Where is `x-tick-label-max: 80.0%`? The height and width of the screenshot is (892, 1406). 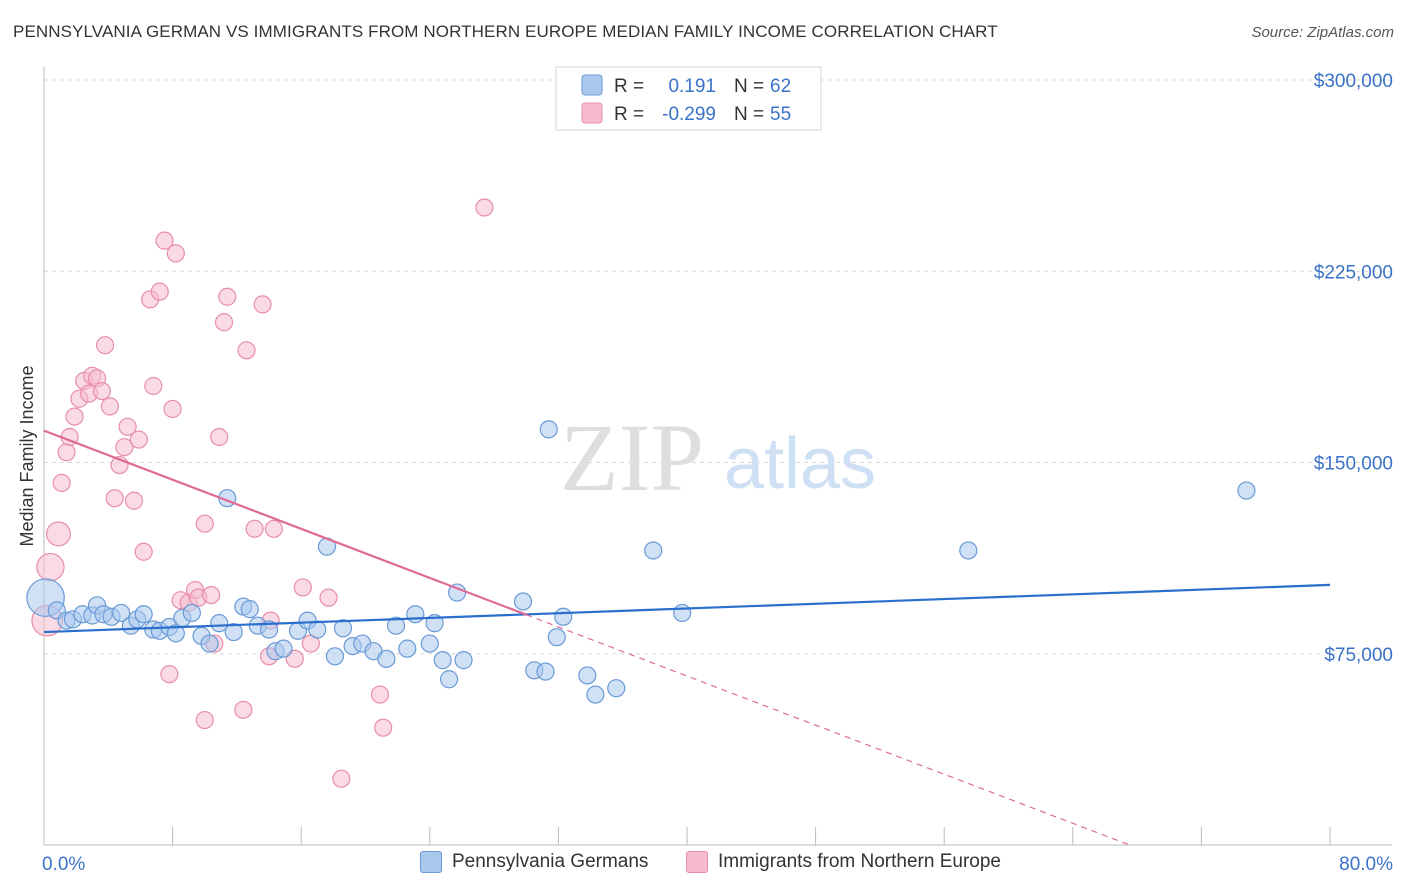 x-tick-label-max: 80.0% is located at coordinates (1366, 864).